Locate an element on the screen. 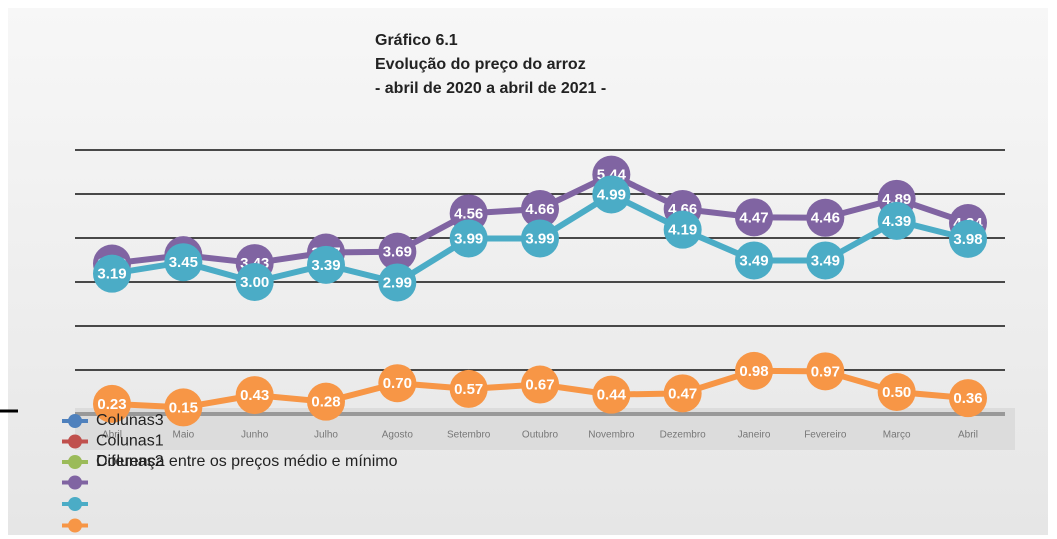  data-label: 3.45 is located at coordinates (183, 262).